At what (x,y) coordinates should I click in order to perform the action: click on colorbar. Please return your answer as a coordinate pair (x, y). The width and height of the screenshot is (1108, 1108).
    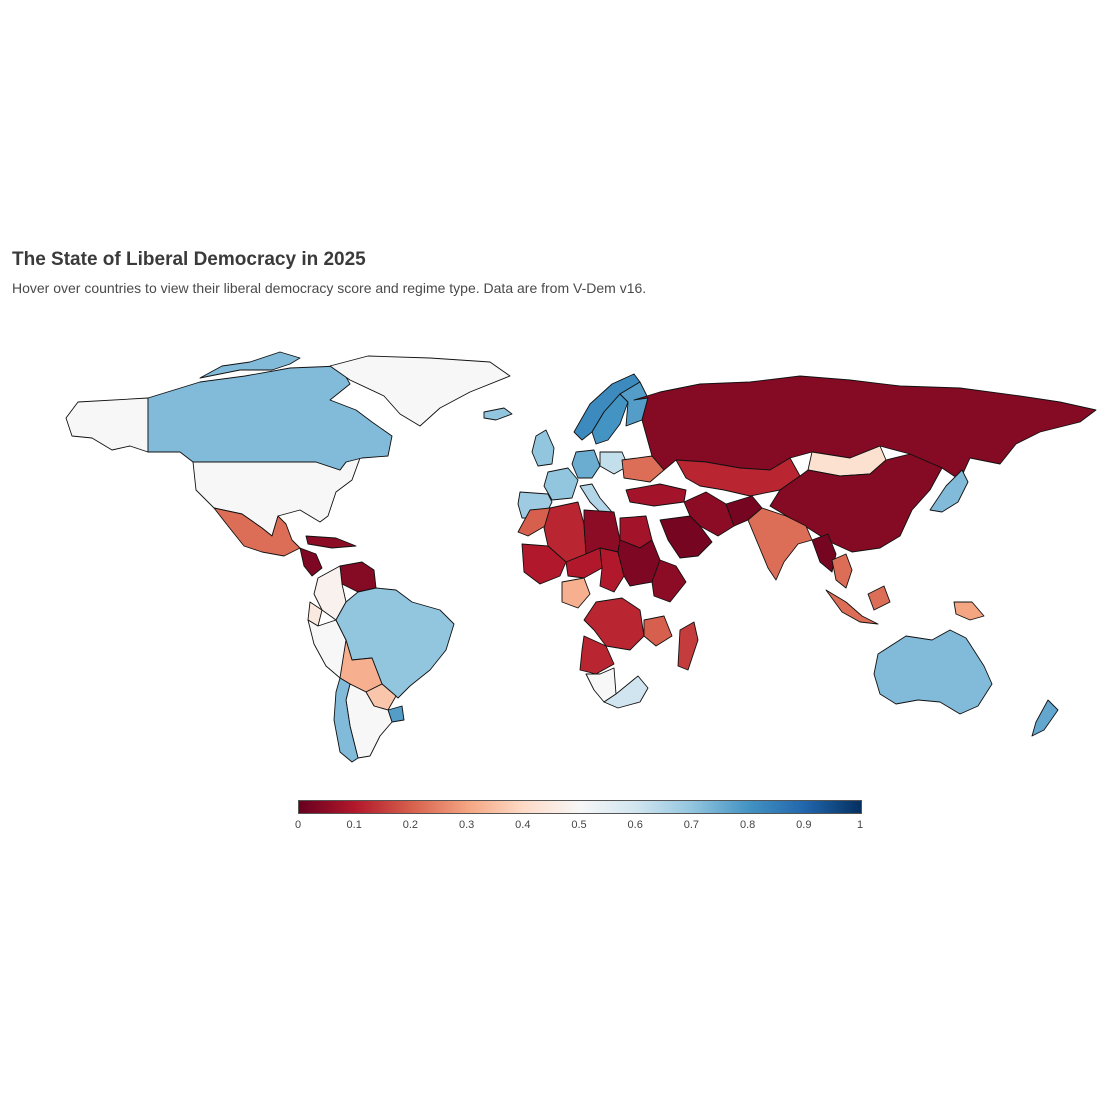
    Looking at the image, I should click on (580, 807).